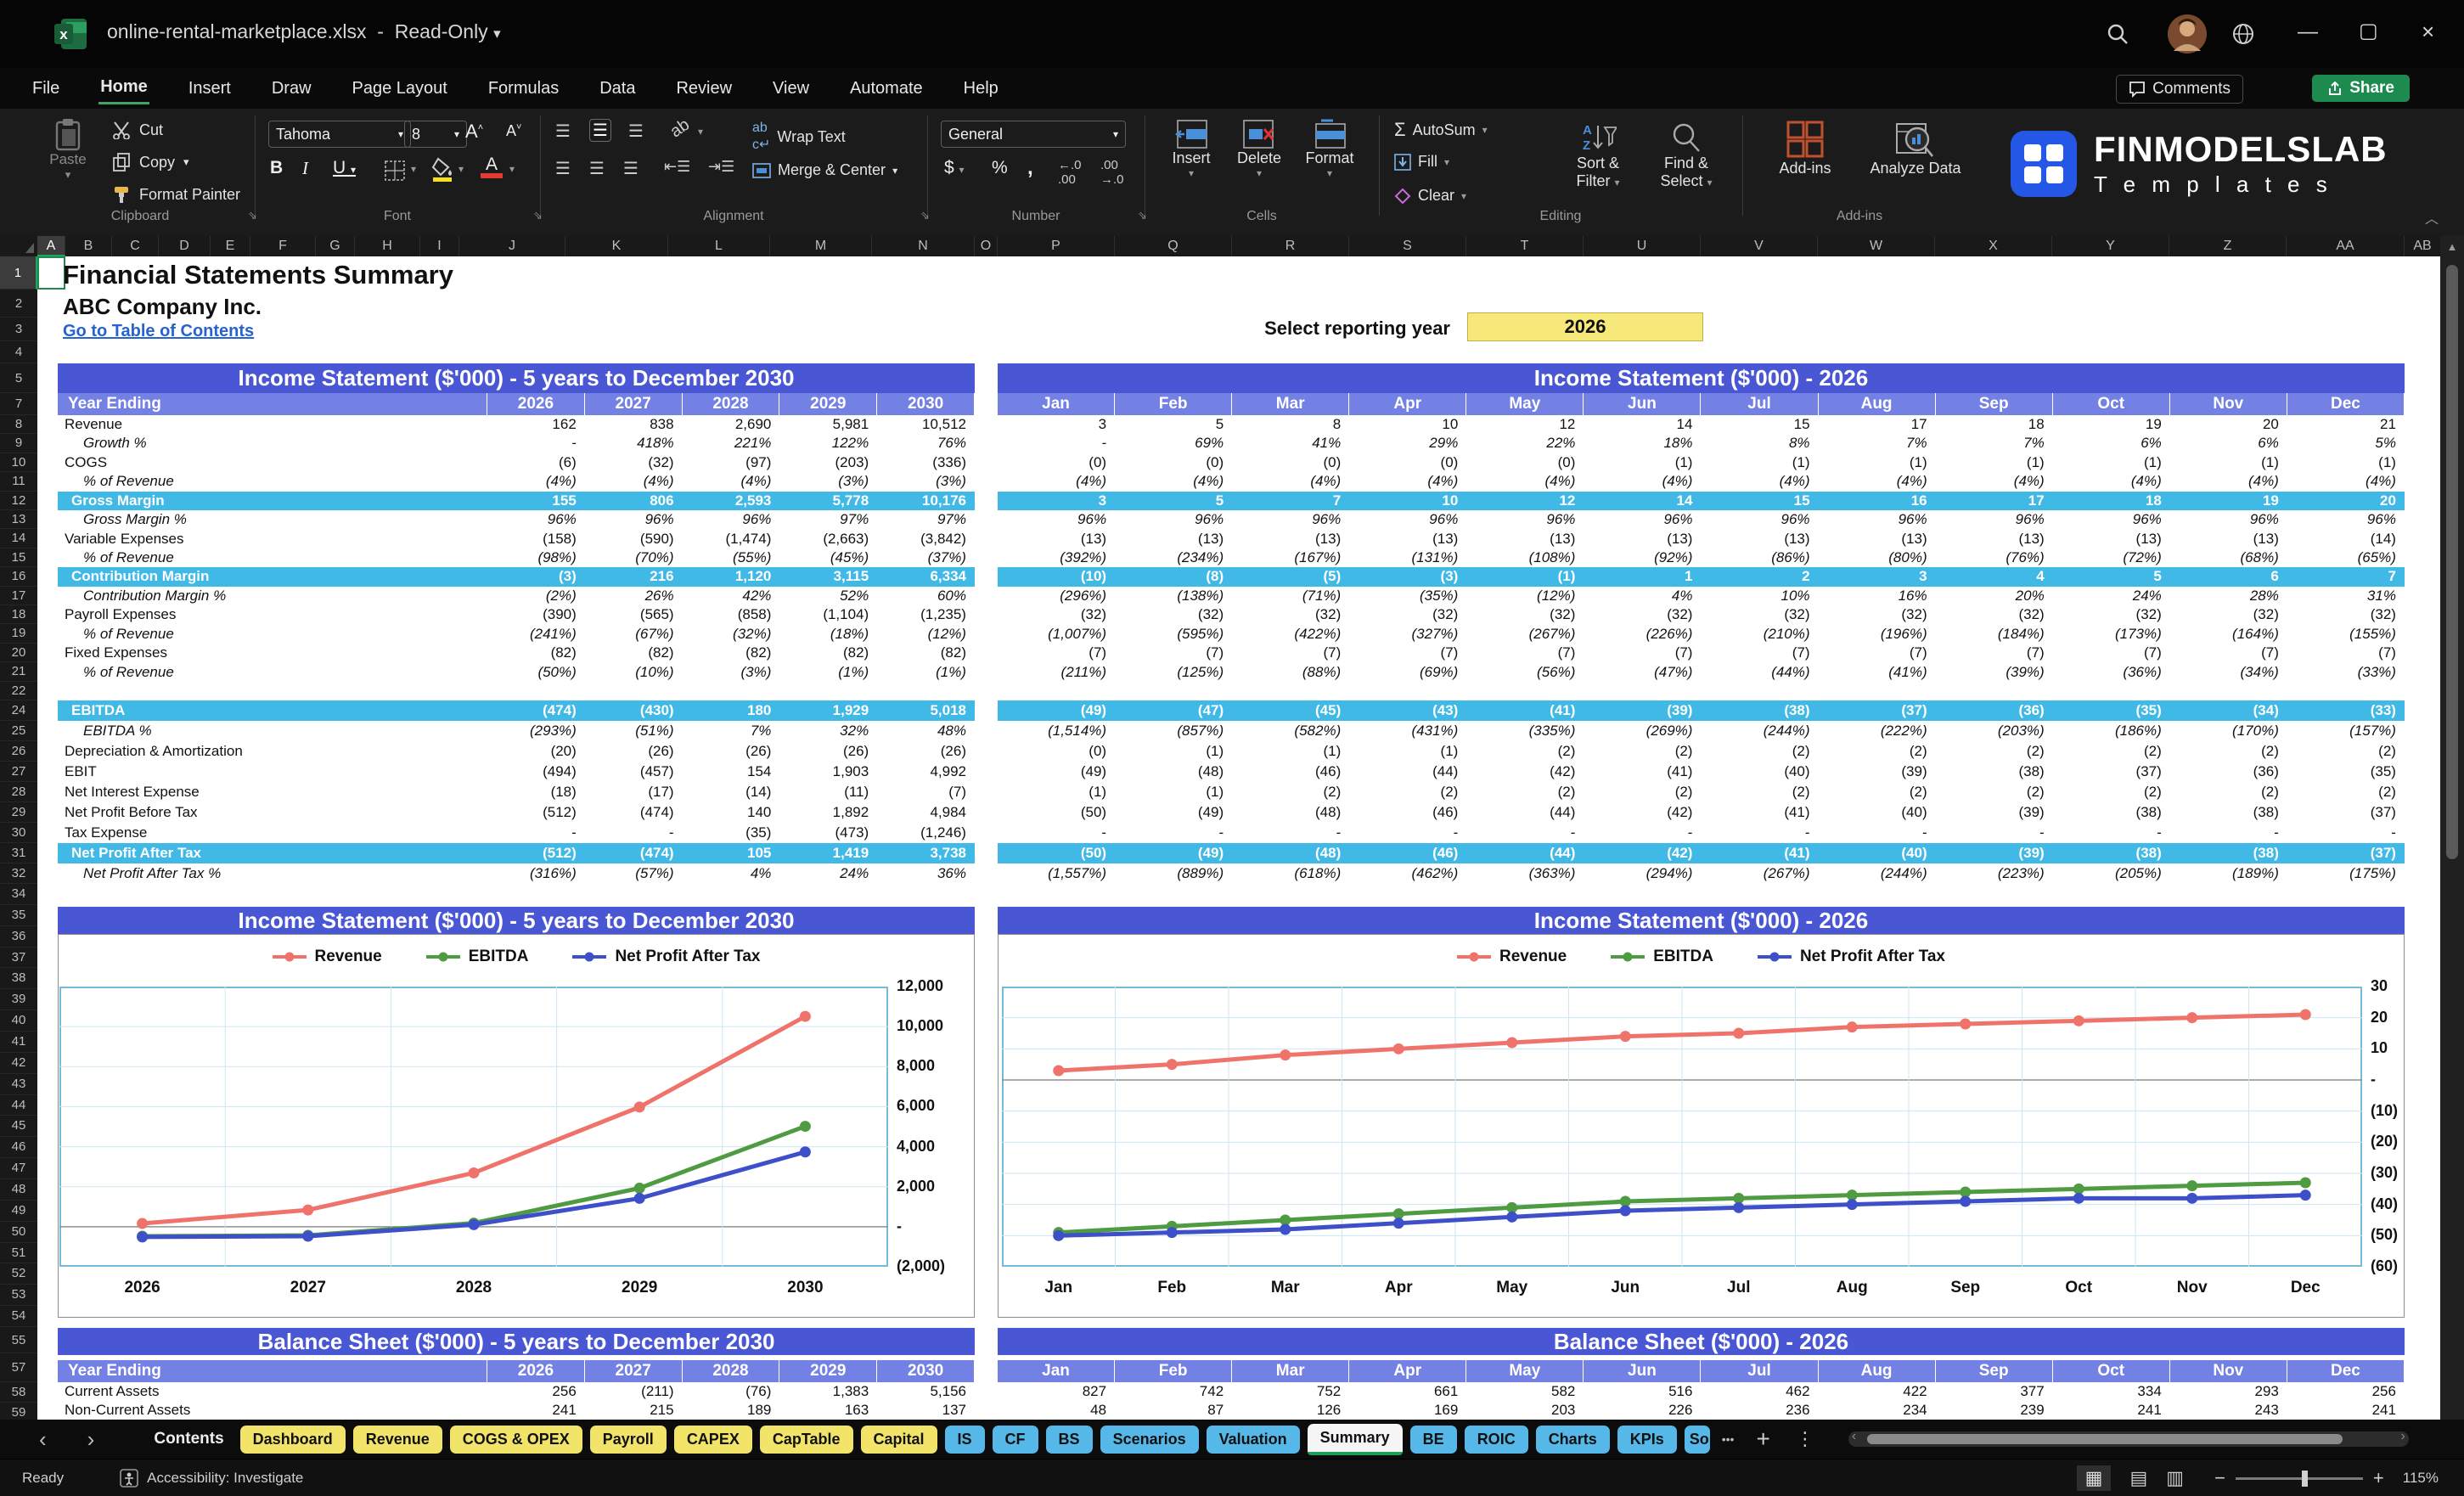 The height and width of the screenshot is (1496, 2464). Describe the element at coordinates (753, 424) in the screenshot. I see `cell: 2,690` at that location.